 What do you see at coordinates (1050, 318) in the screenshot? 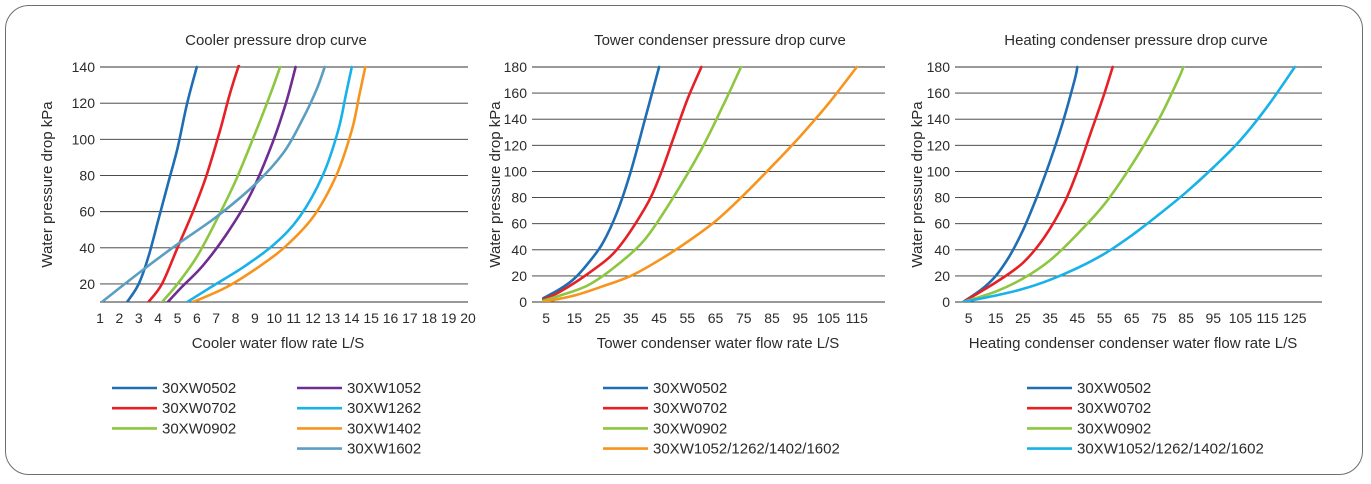
I see `x-tick-label: 35` at bounding box center [1050, 318].